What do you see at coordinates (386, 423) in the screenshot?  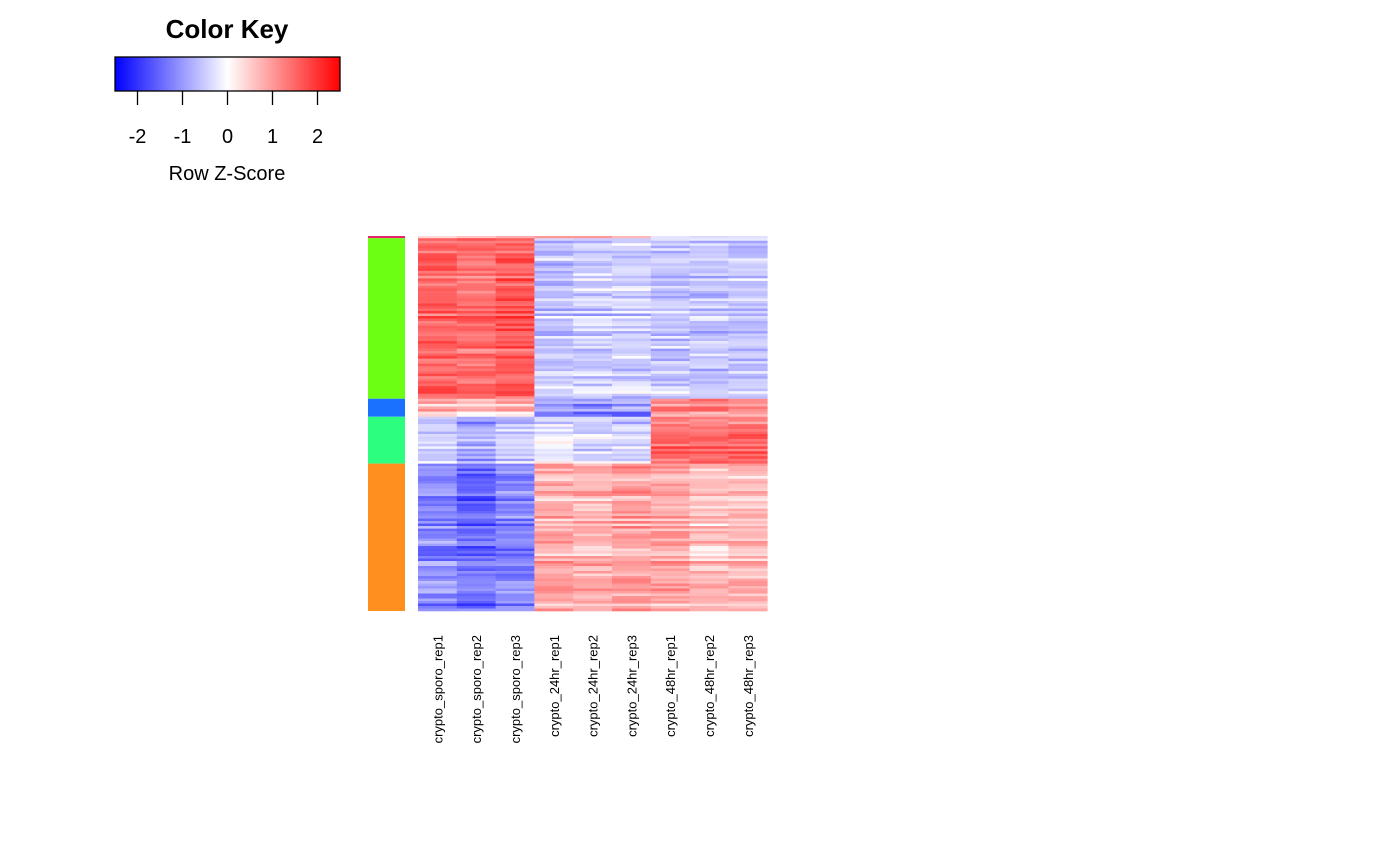 I see `row-side-colors` at bounding box center [386, 423].